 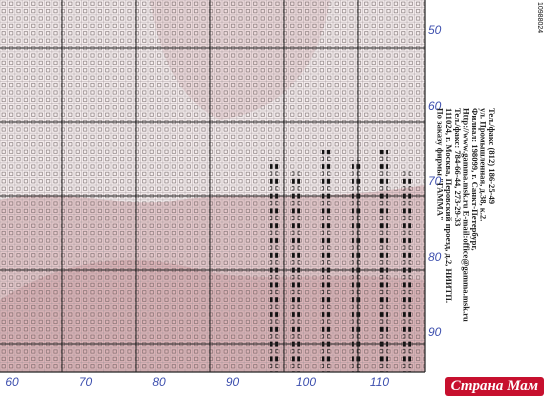 What do you see at coordinates (379, 382) in the screenshot?
I see `column-number: 110` at bounding box center [379, 382].